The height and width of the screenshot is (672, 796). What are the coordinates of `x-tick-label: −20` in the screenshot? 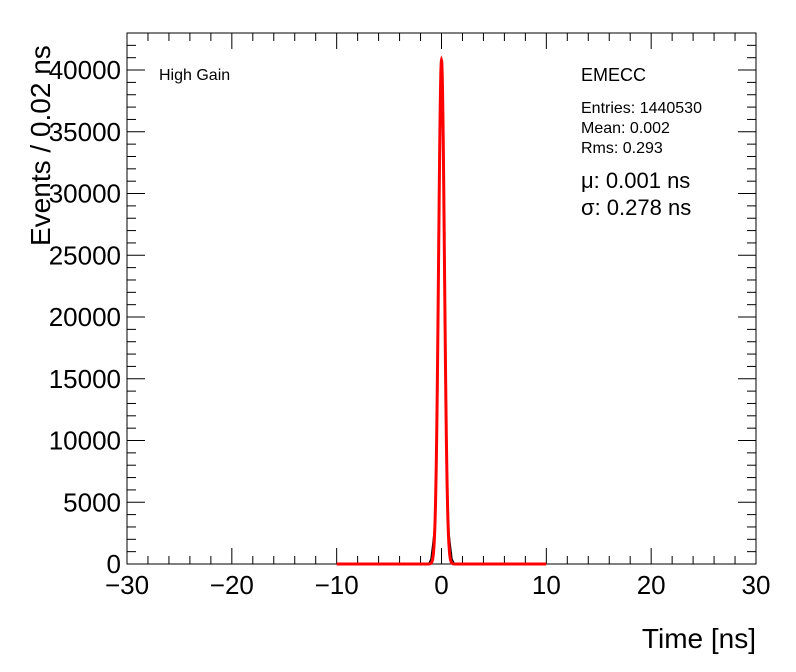 It's located at (232, 585).